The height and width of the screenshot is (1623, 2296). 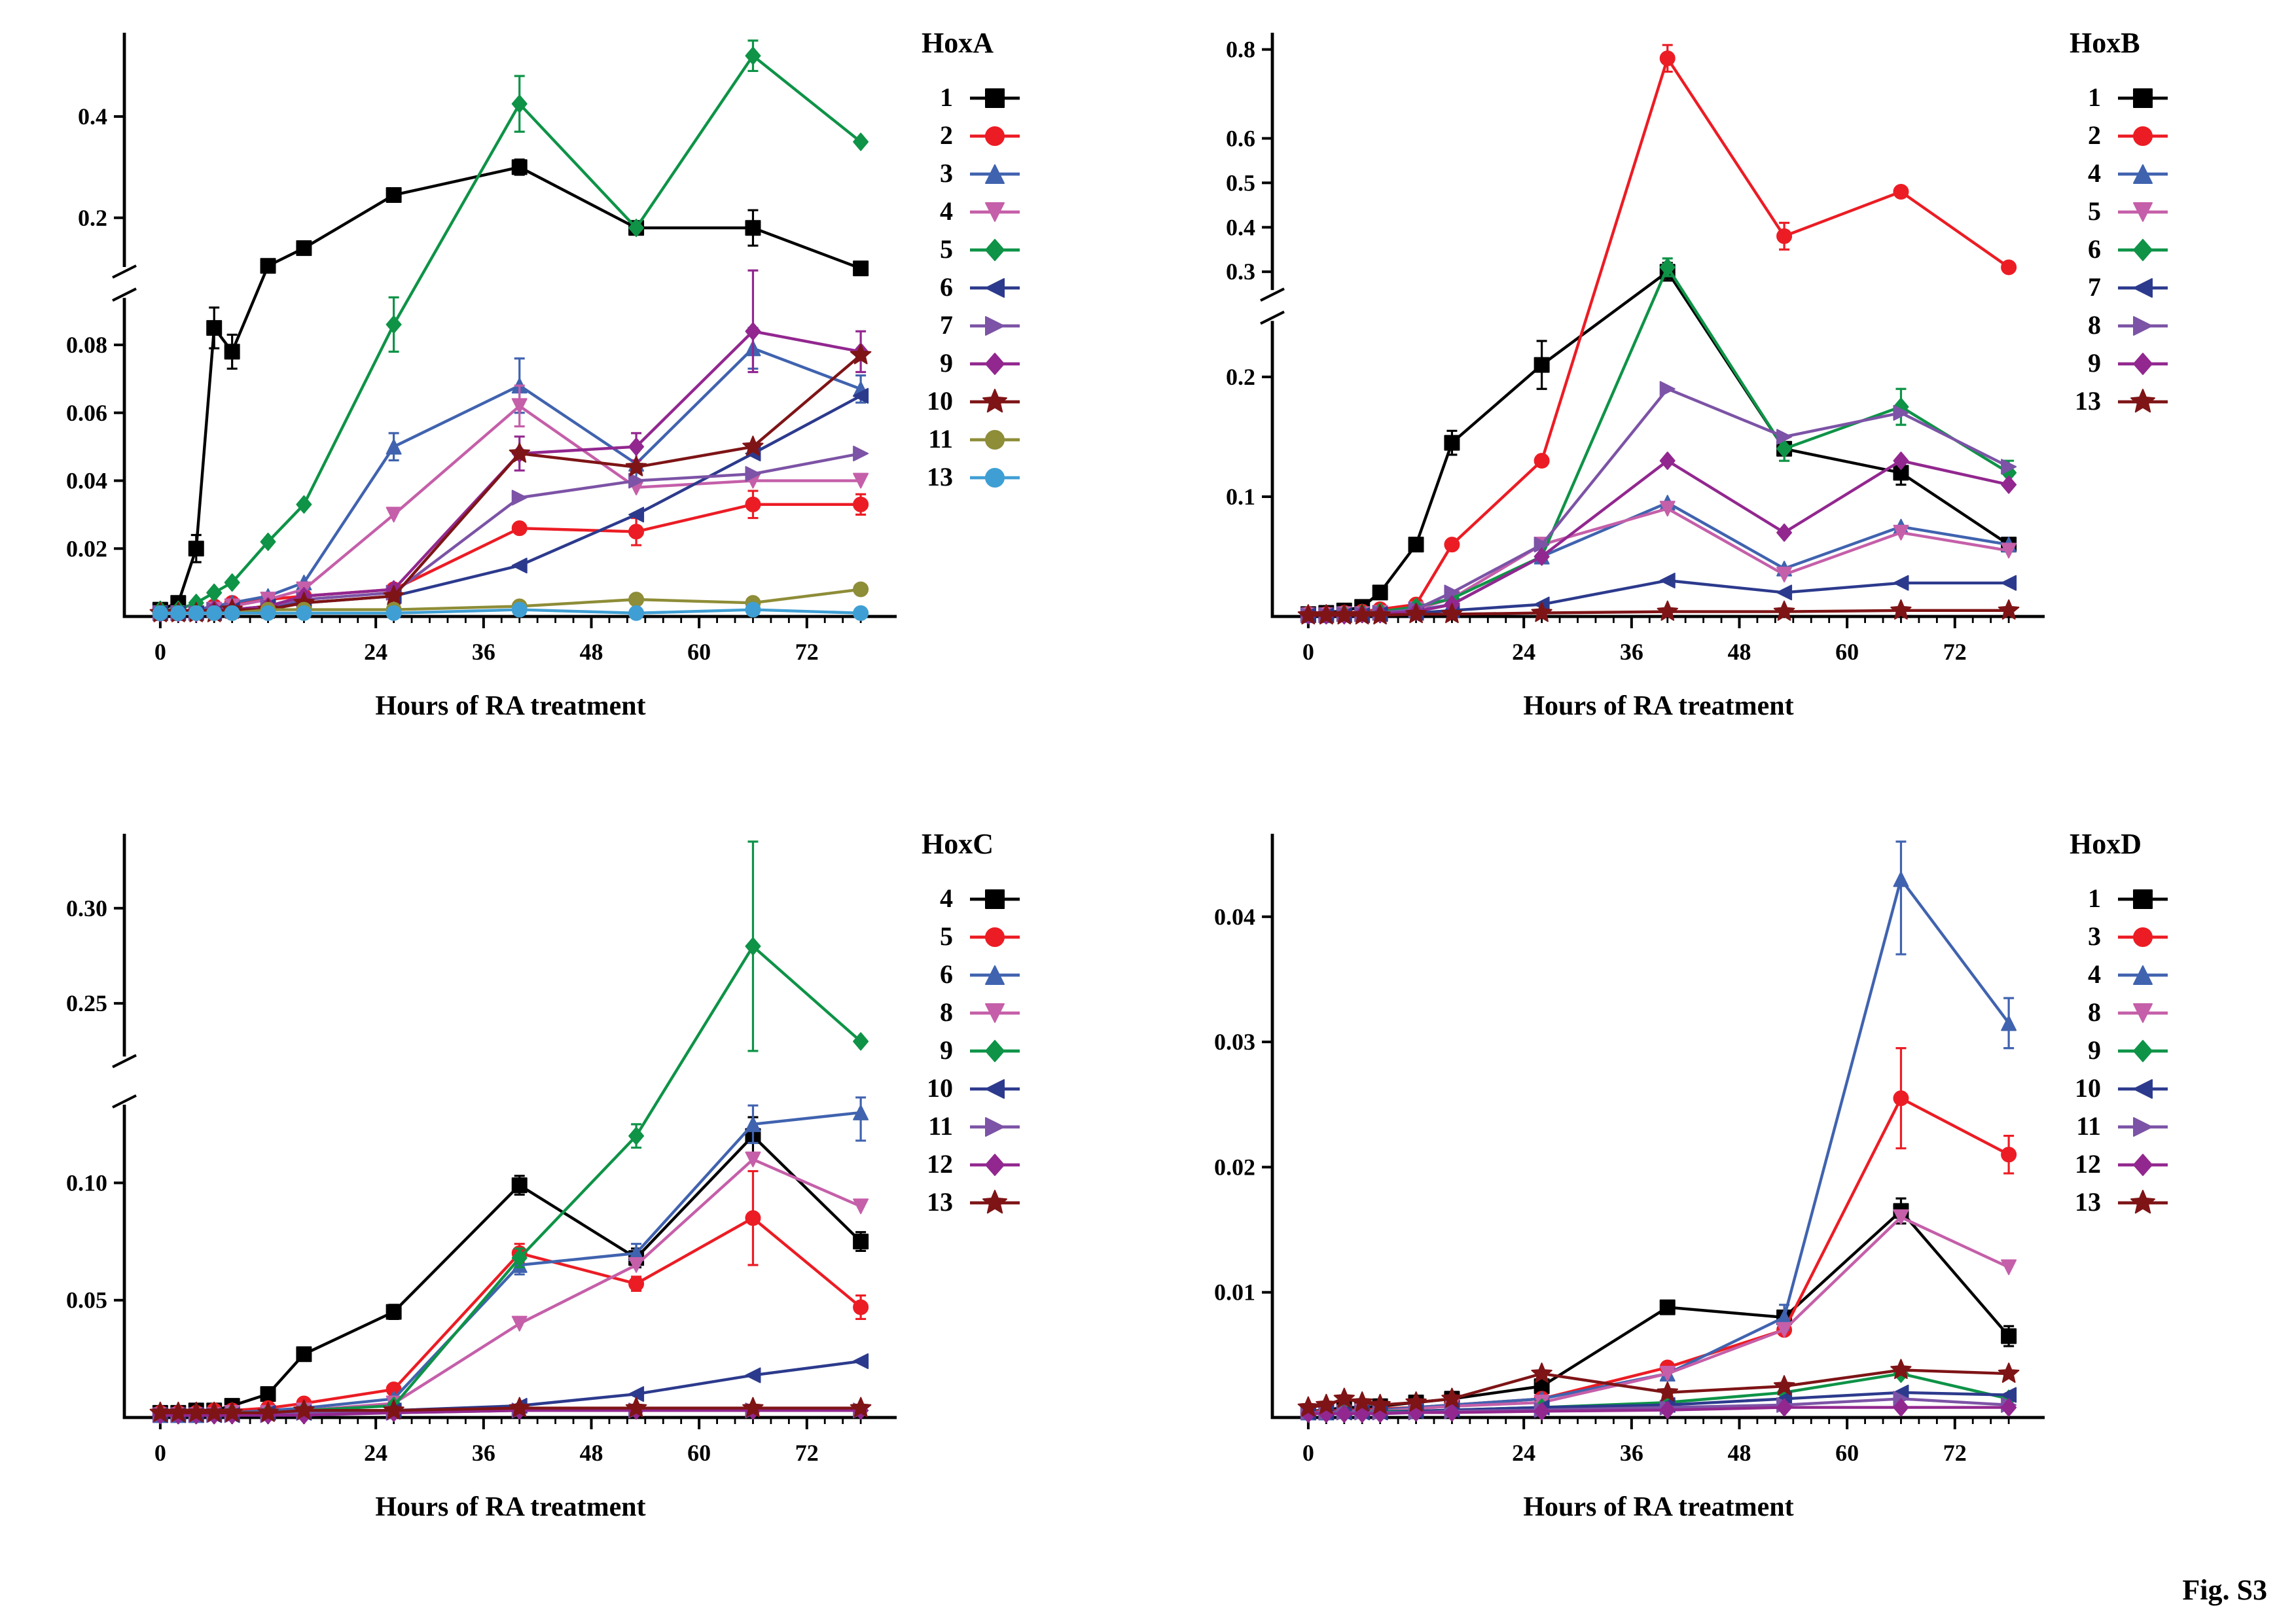 I want to click on panel-title-hoxa: HoxA, so click(x=958, y=42).